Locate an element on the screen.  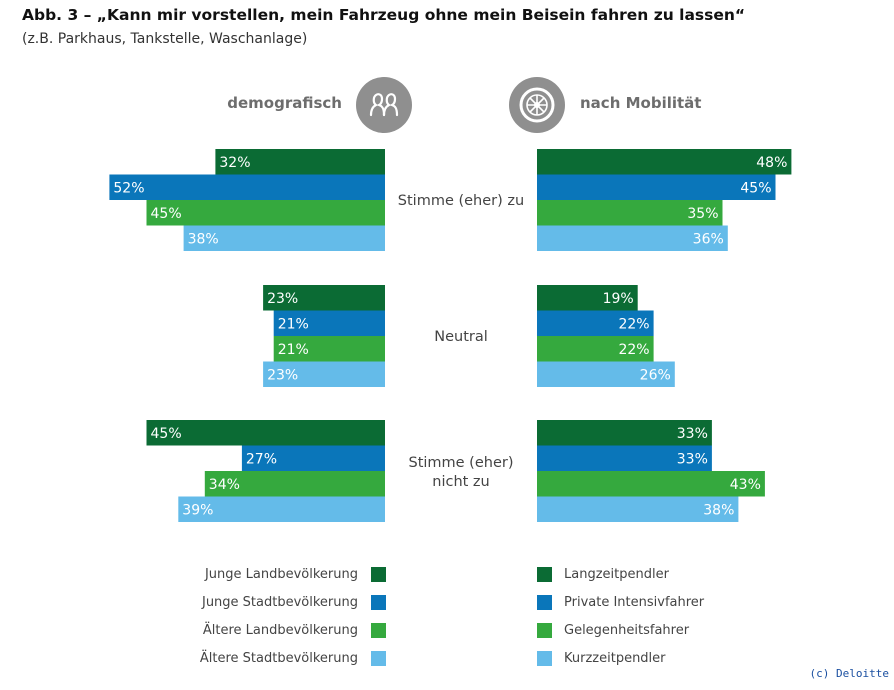
legend-item: Ältere Stadtbevölkerung is located at coordinates (293, 659).